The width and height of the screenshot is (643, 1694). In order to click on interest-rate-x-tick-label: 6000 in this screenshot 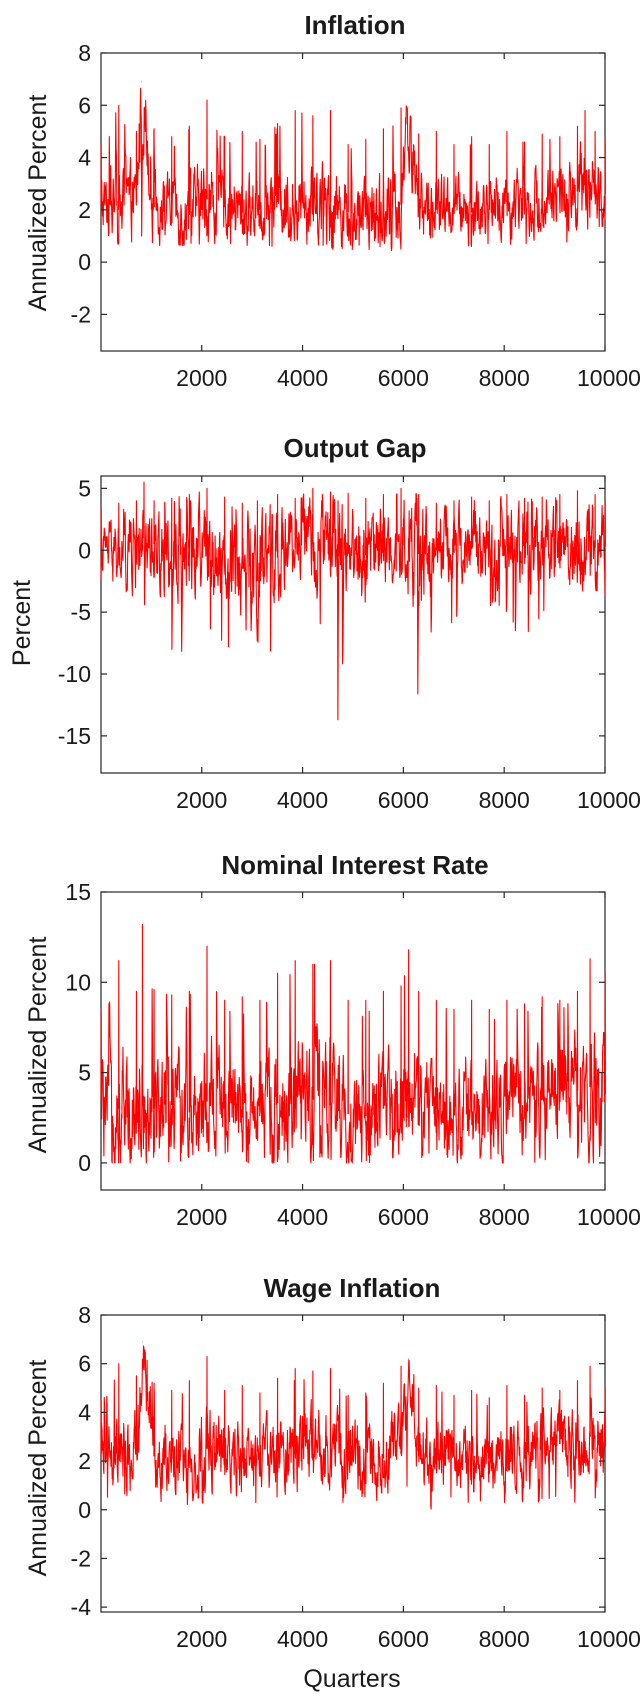, I will do `click(403, 1217)`.